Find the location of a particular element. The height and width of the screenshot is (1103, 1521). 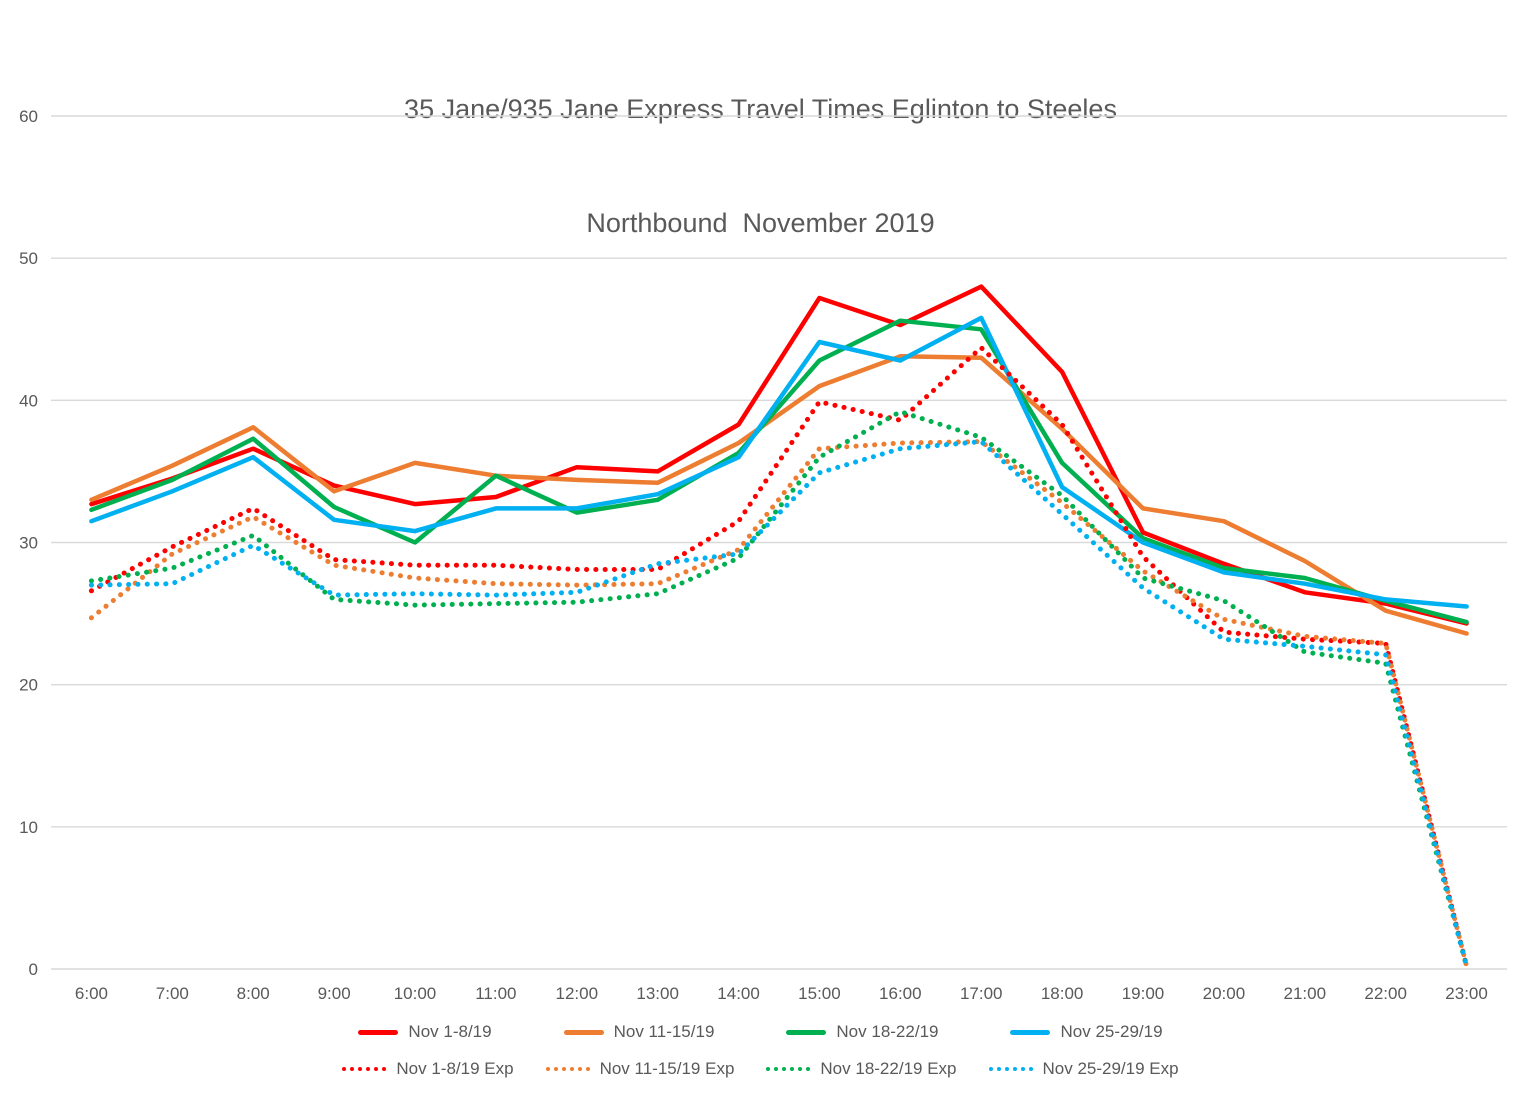

y-tick-label-0: 0 is located at coordinates (33, 969).